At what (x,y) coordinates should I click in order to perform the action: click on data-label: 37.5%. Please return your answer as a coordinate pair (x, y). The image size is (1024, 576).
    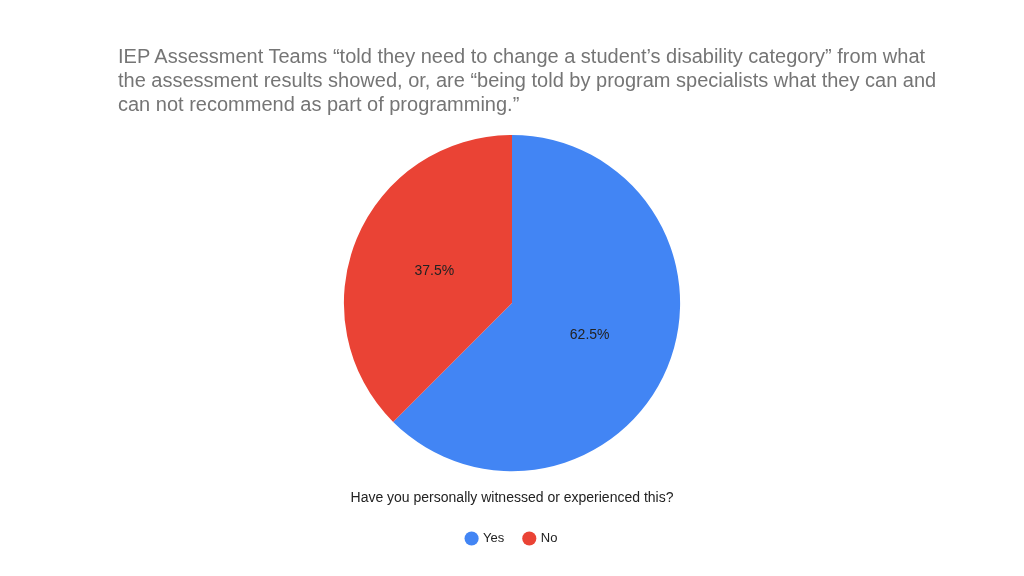
    Looking at the image, I should click on (434, 269).